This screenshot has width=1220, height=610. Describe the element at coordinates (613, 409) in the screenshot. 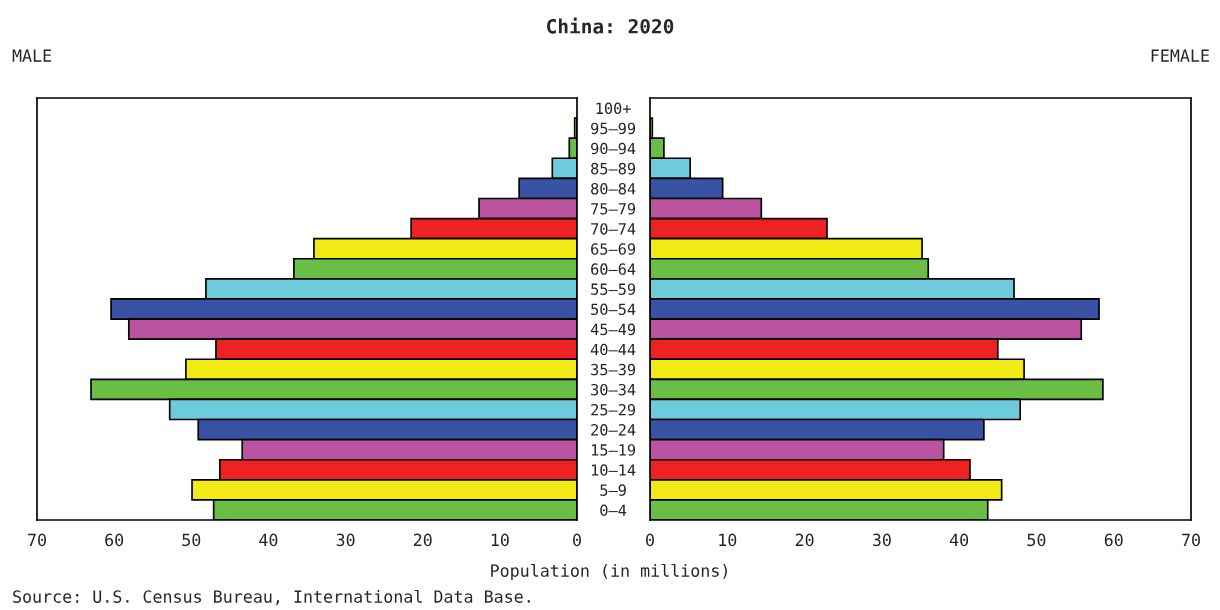

I see `y-tick-label: 25–29` at that location.